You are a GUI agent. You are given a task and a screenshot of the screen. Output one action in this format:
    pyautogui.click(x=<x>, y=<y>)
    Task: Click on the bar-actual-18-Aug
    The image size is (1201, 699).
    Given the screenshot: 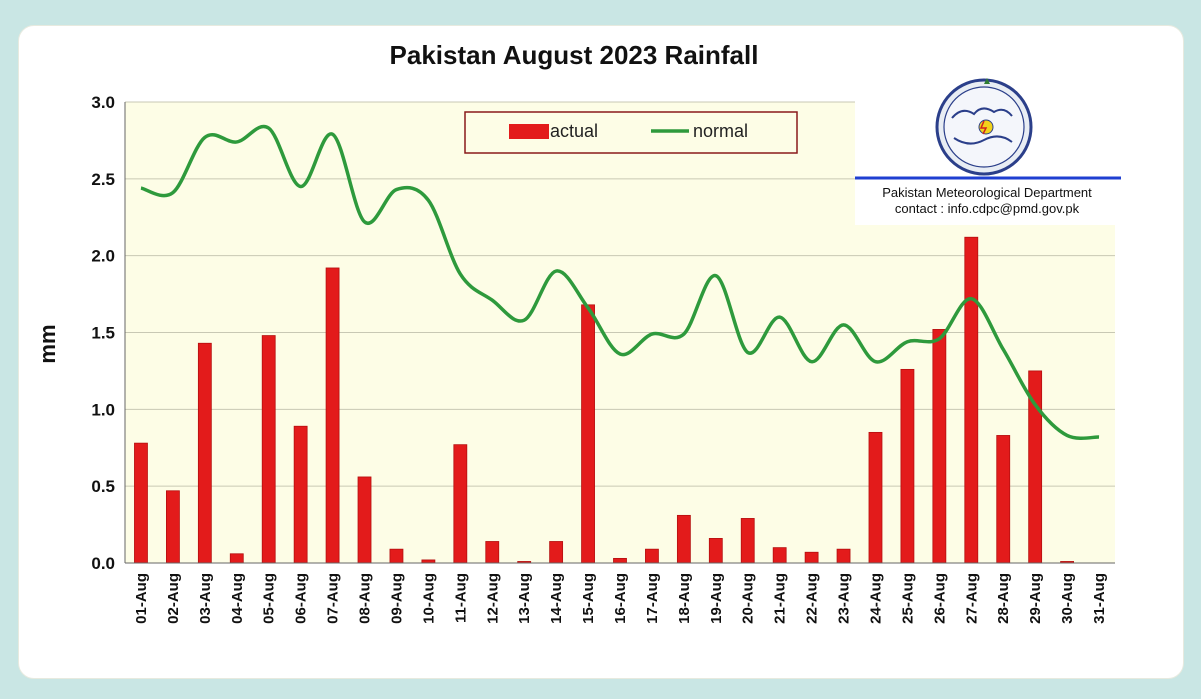 What is the action you would take?
    pyautogui.click(x=683, y=539)
    